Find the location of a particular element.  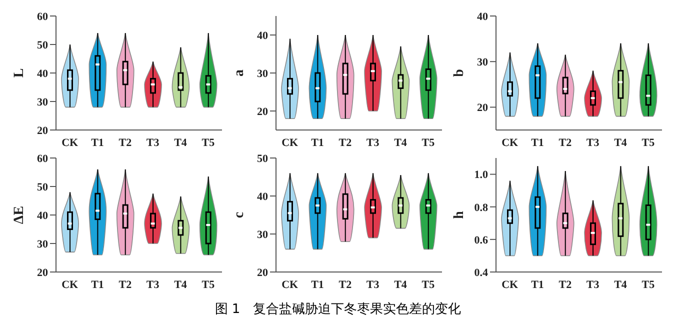

y-axis-title: L is located at coordinates (19, 73).